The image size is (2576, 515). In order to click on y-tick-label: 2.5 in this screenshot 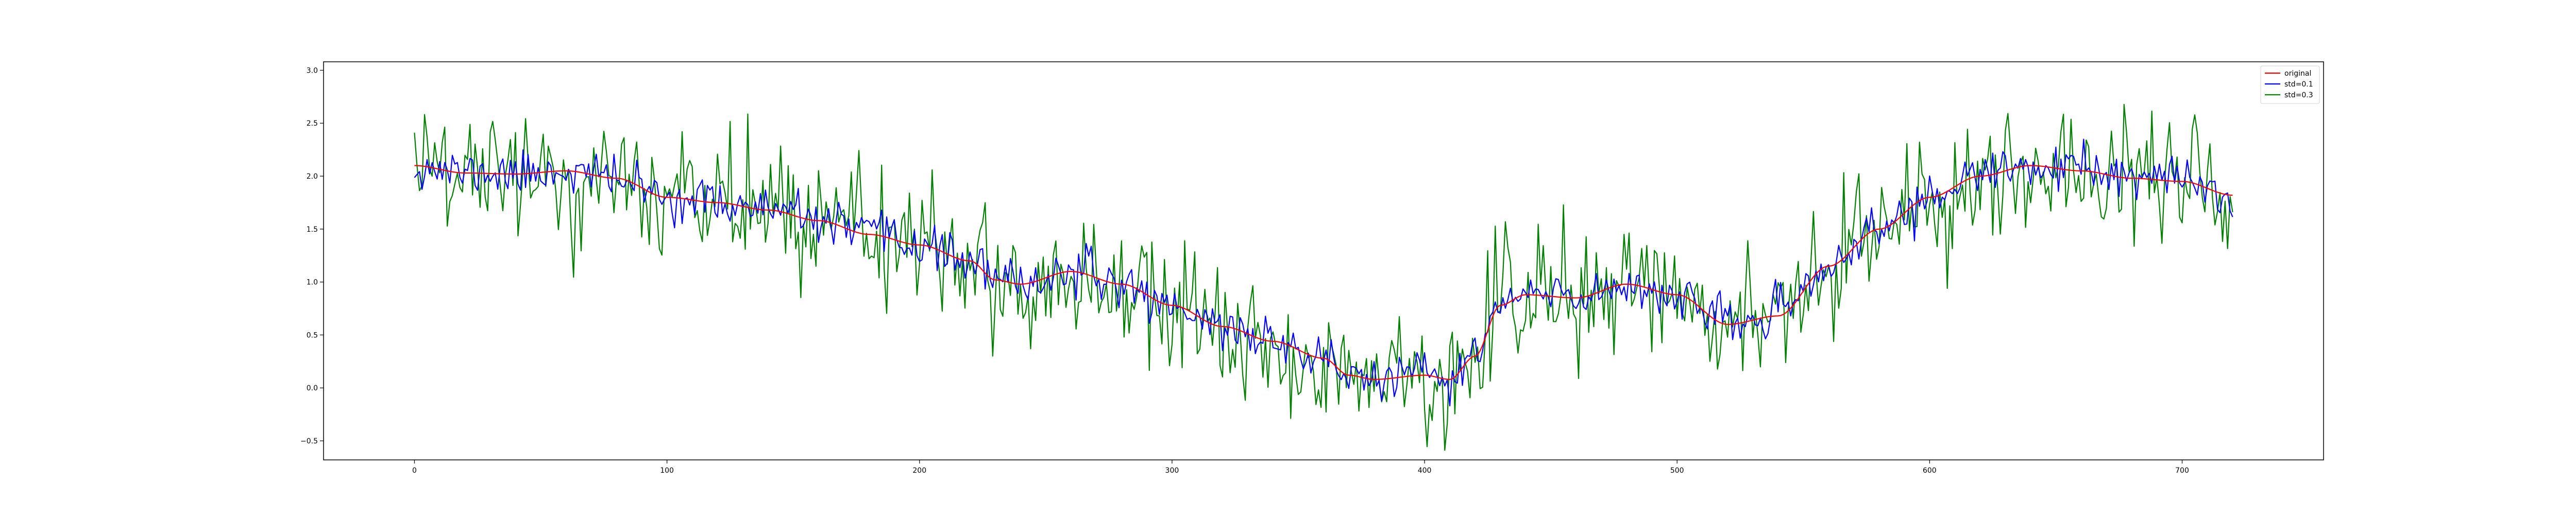, I will do `click(312, 123)`.